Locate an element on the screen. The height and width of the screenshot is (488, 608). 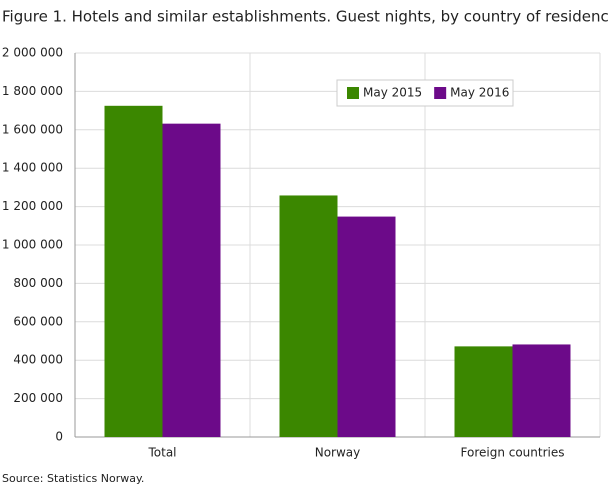
x-tick-label: Norway is located at coordinates (338, 453).